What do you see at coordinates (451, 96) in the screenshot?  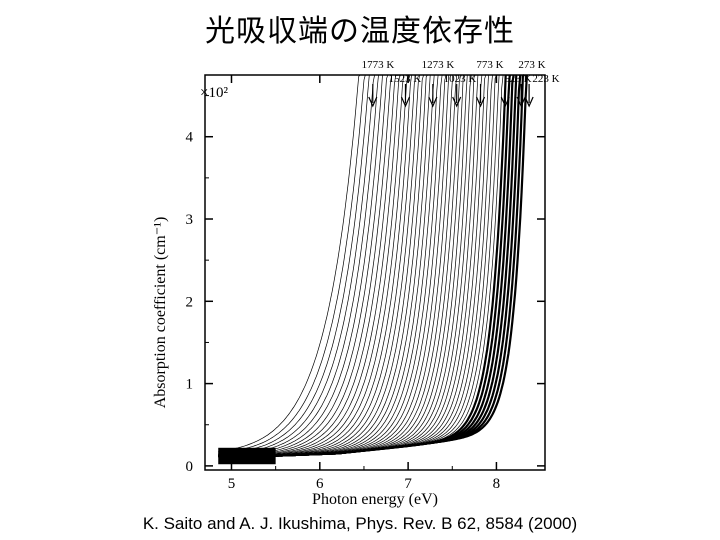 I see `temperature-arrows` at bounding box center [451, 96].